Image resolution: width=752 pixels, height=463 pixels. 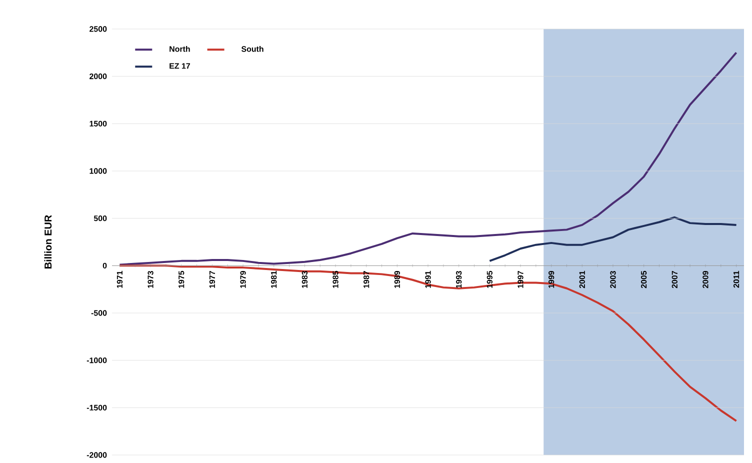 What do you see at coordinates (613, 239) in the screenshot?
I see `line-series` at bounding box center [613, 239].